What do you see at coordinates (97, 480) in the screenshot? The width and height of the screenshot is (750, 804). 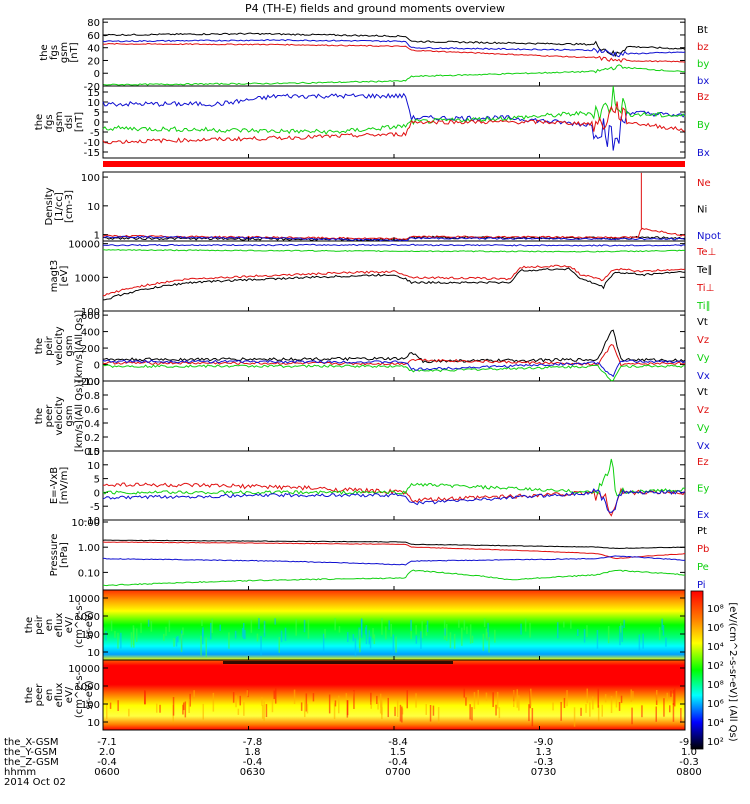 I see `y-tick-label: 5` at bounding box center [97, 480].